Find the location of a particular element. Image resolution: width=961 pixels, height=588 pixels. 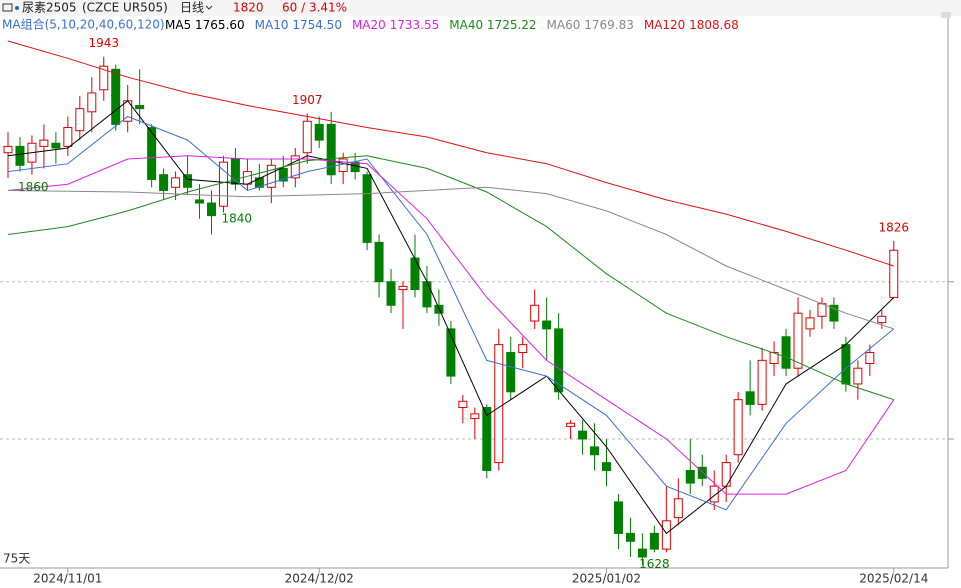

annotation: 1840 is located at coordinates (236, 218).